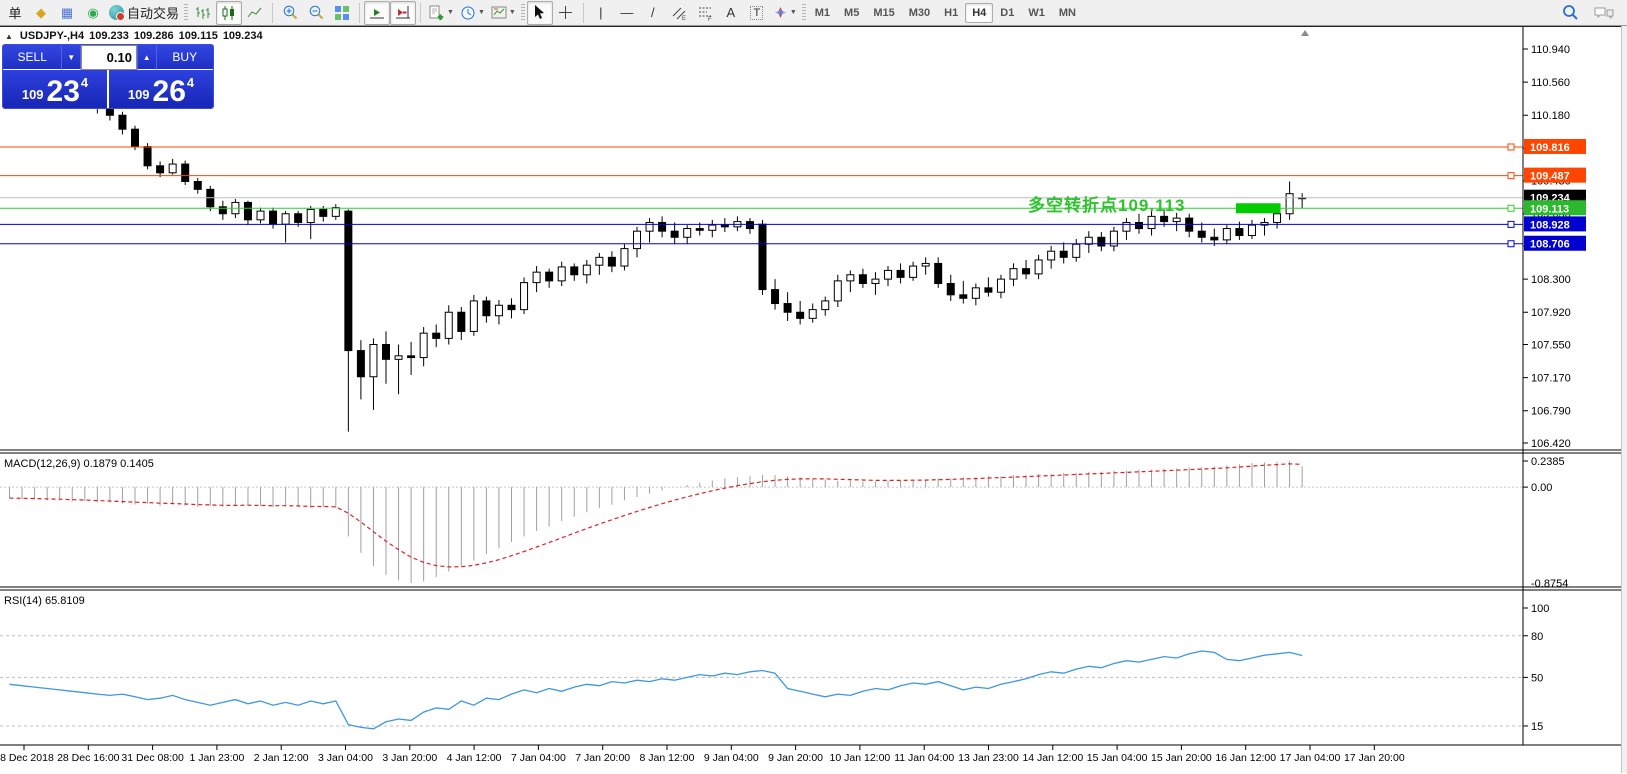 This screenshot has width=1627, height=774. I want to click on signals-button: ◉, so click(93, 13).